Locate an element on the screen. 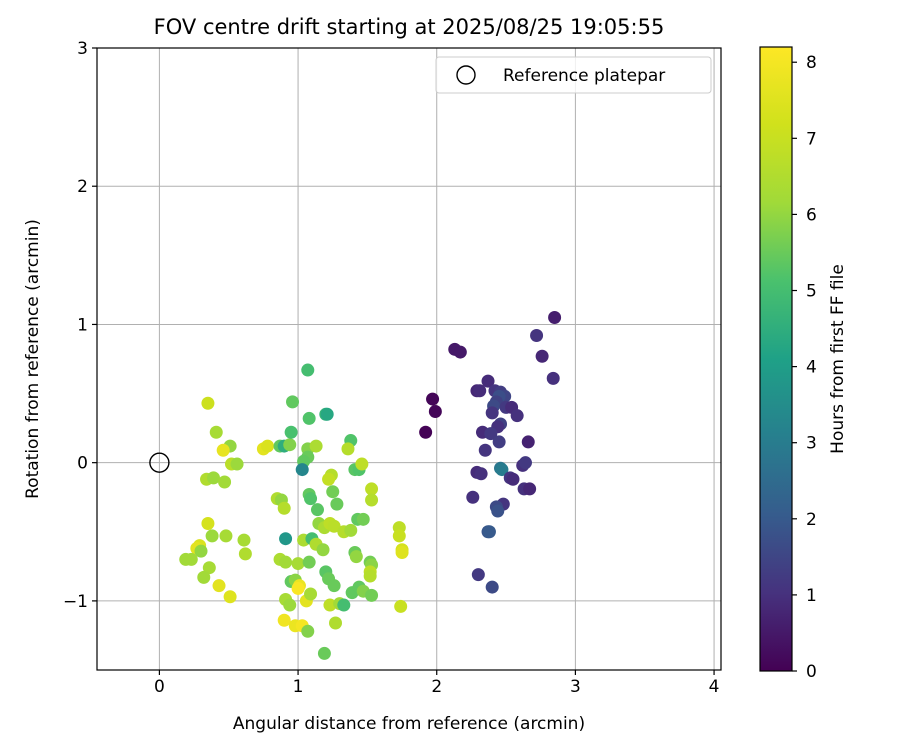 The image size is (900, 750). colorbar-tick-label: 4 is located at coordinates (811, 368).